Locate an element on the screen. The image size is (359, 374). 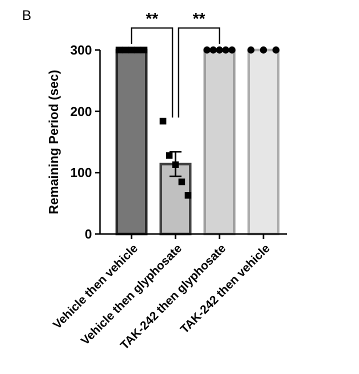
y-tick-label: 200 is located at coordinates (81, 111).